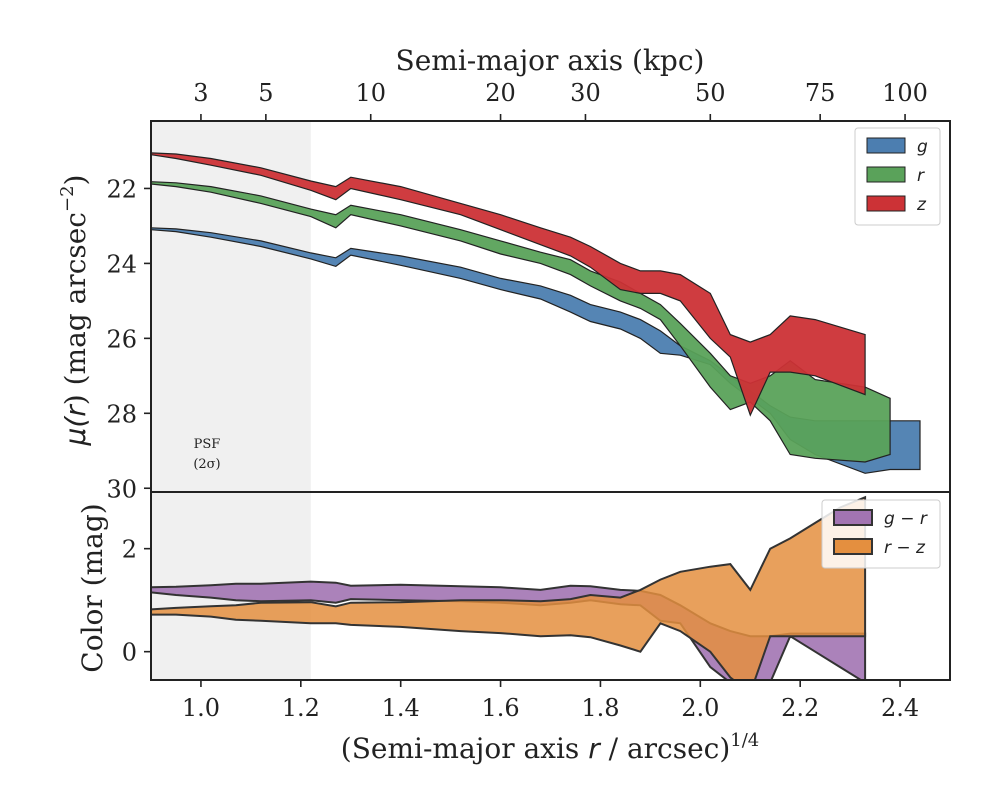  Describe the element at coordinates (206, 464) in the screenshot. I see `psf-sigma-label: (2σ)` at that location.